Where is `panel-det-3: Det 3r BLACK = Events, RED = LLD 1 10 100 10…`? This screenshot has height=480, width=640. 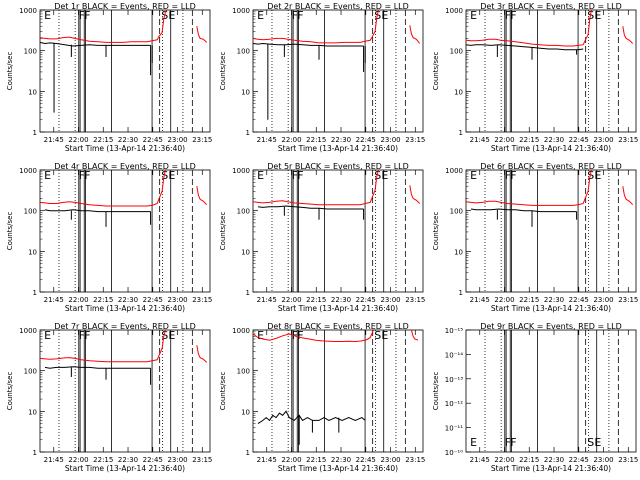 panel-det-3: Det 3r BLACK = Events, RED = LLD 1 10 100 10… is located at coordinates (535, 77).